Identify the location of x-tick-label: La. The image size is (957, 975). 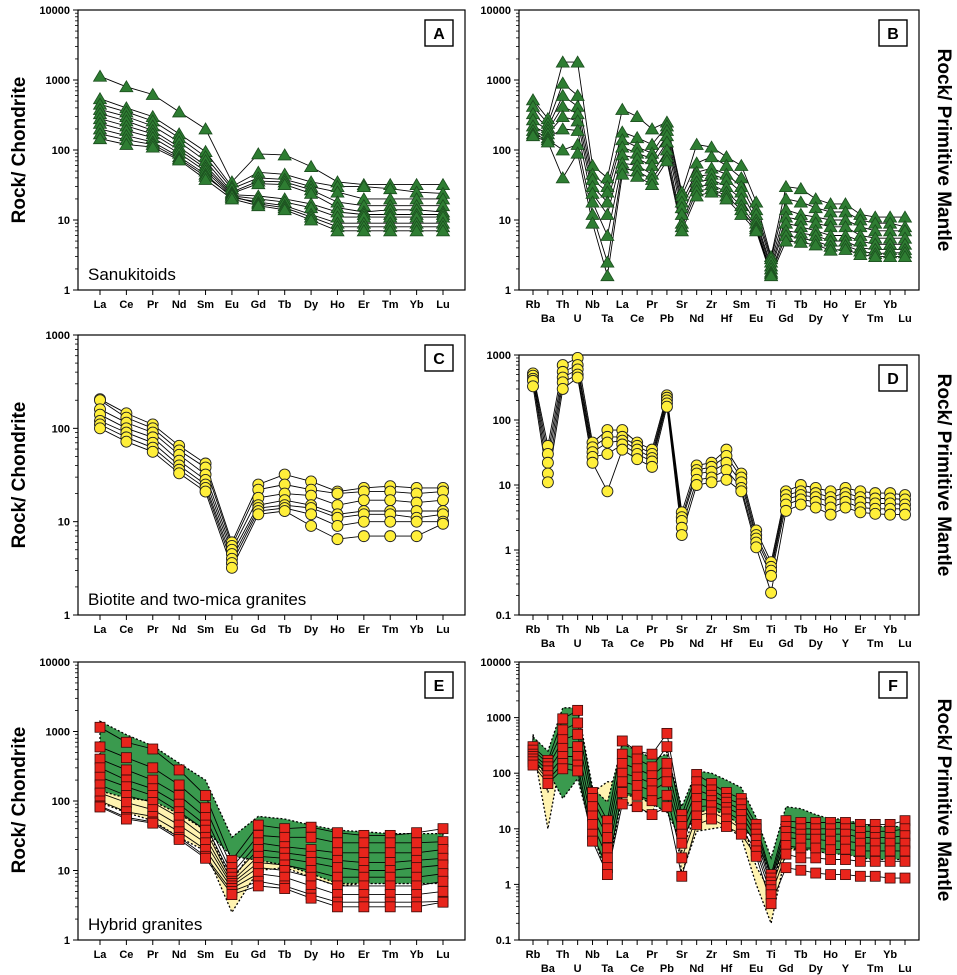
(623, 305).